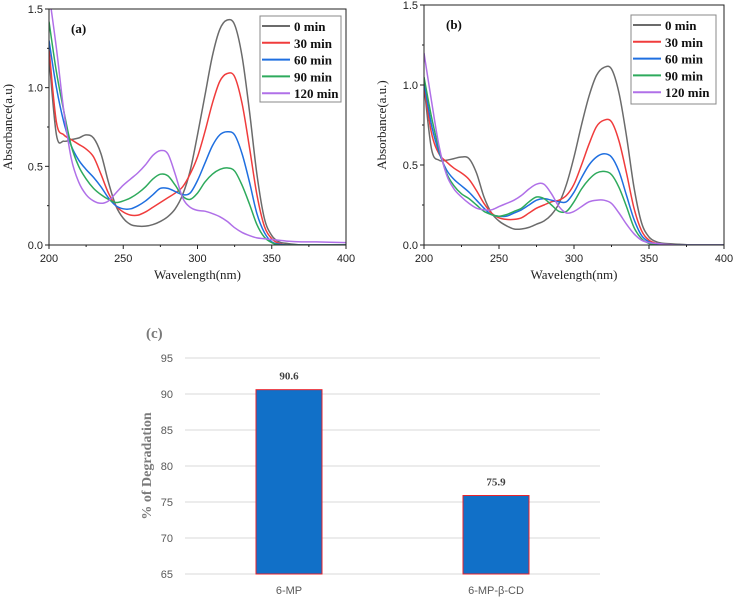 Image resolution: width=734 pixels, height=597 pixels. I want to click on panel-label: (b), so click(454, 24).